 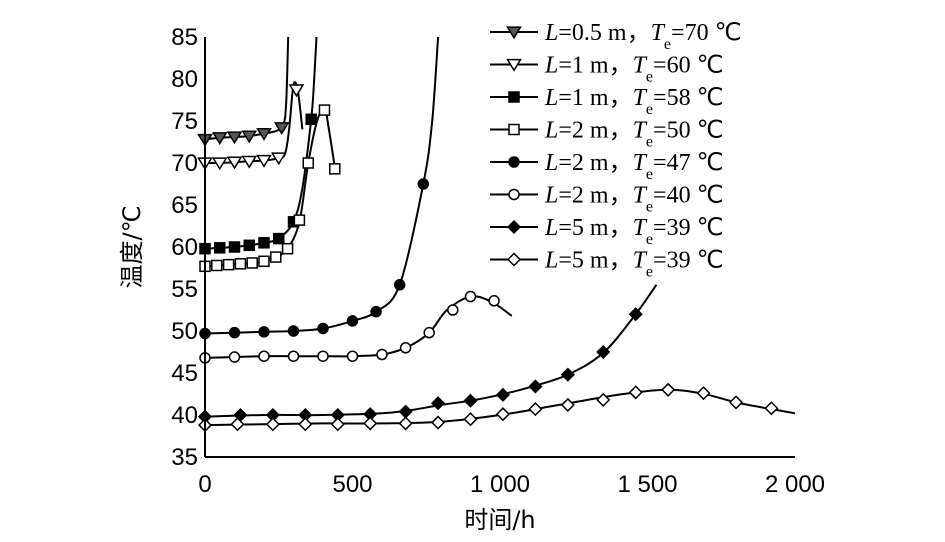 I want to click on legend-entry-4: L=2 m，Te=50 ℃, so click(x=607, y=134).